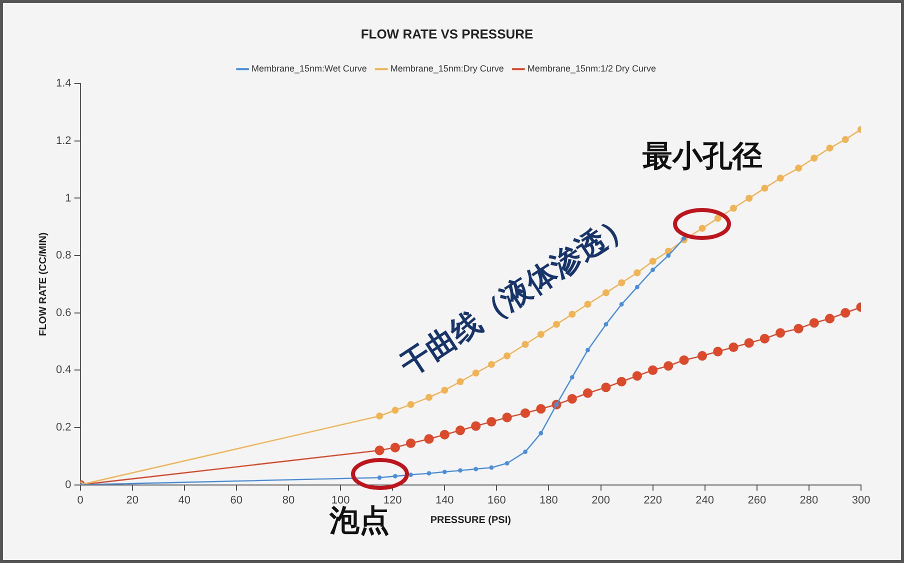 The height and width of the screenshot is (563, 904). Describe the element at coordinates (444, 500) in the screenshot. I see `x-tick-label: 140` at that location.